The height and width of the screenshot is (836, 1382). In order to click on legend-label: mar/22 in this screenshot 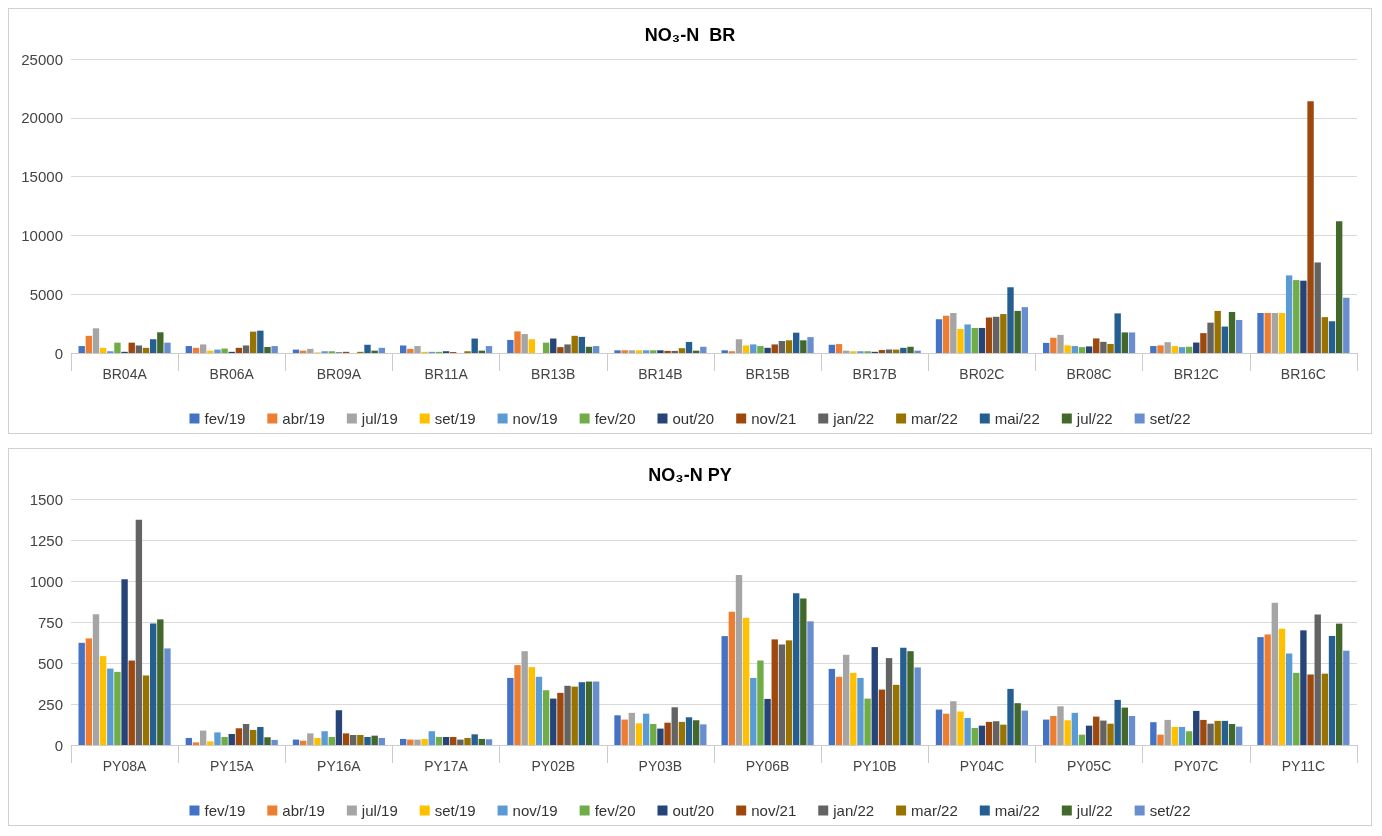, I will do `click(934, 810)`.